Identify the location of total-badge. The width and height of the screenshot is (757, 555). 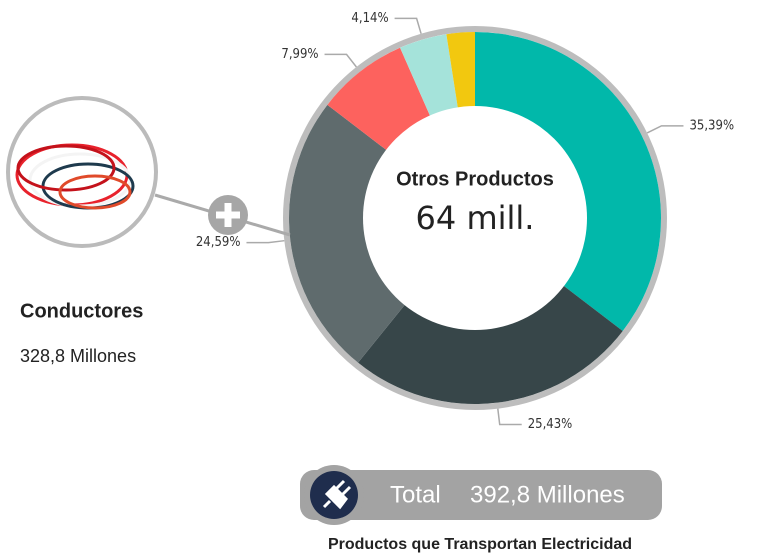
(481, 495).